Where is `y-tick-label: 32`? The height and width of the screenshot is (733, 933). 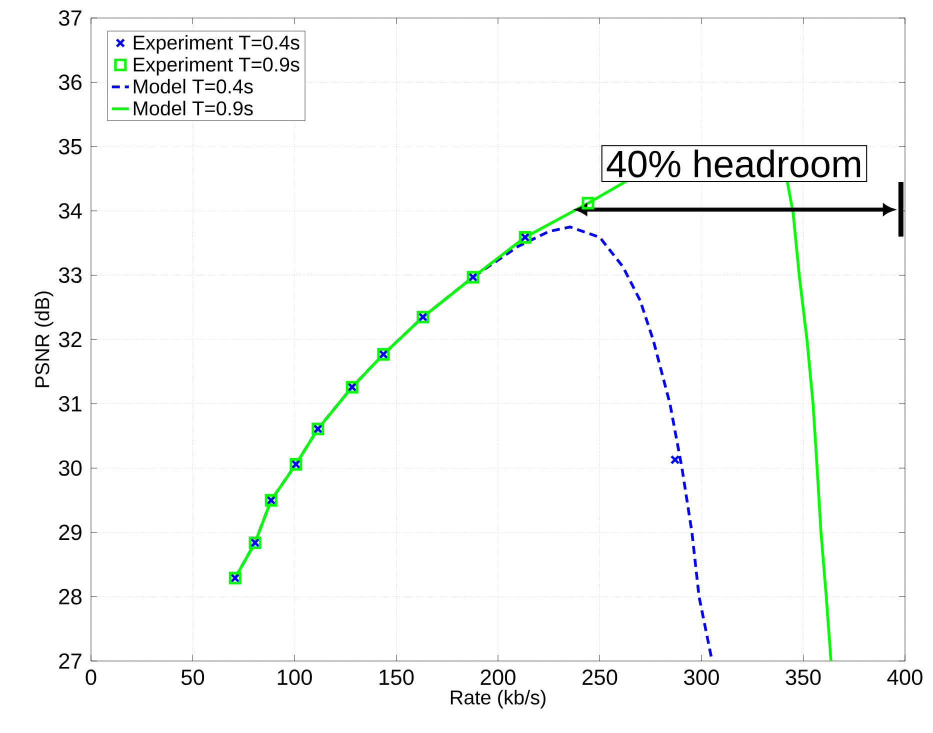
y-tick-label: 32 is located at coordinates (70, 340).